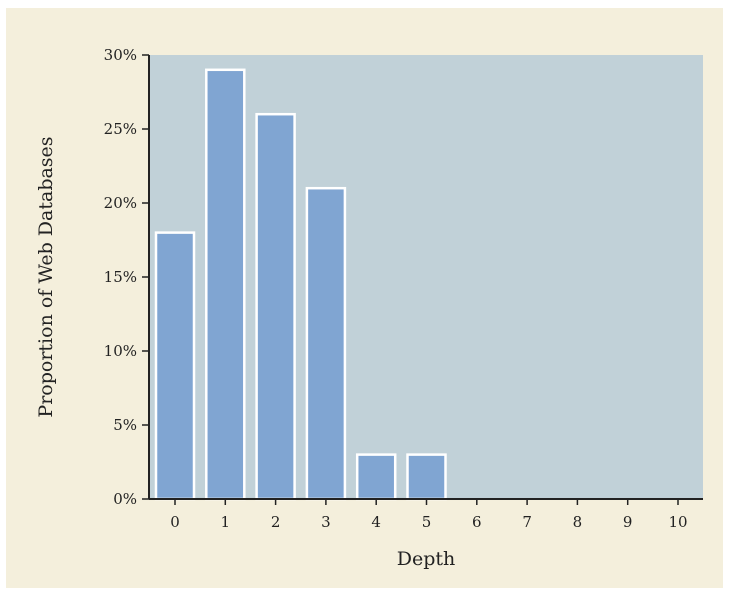  I want to click on x-tick-label: 5, so click(427, 522).